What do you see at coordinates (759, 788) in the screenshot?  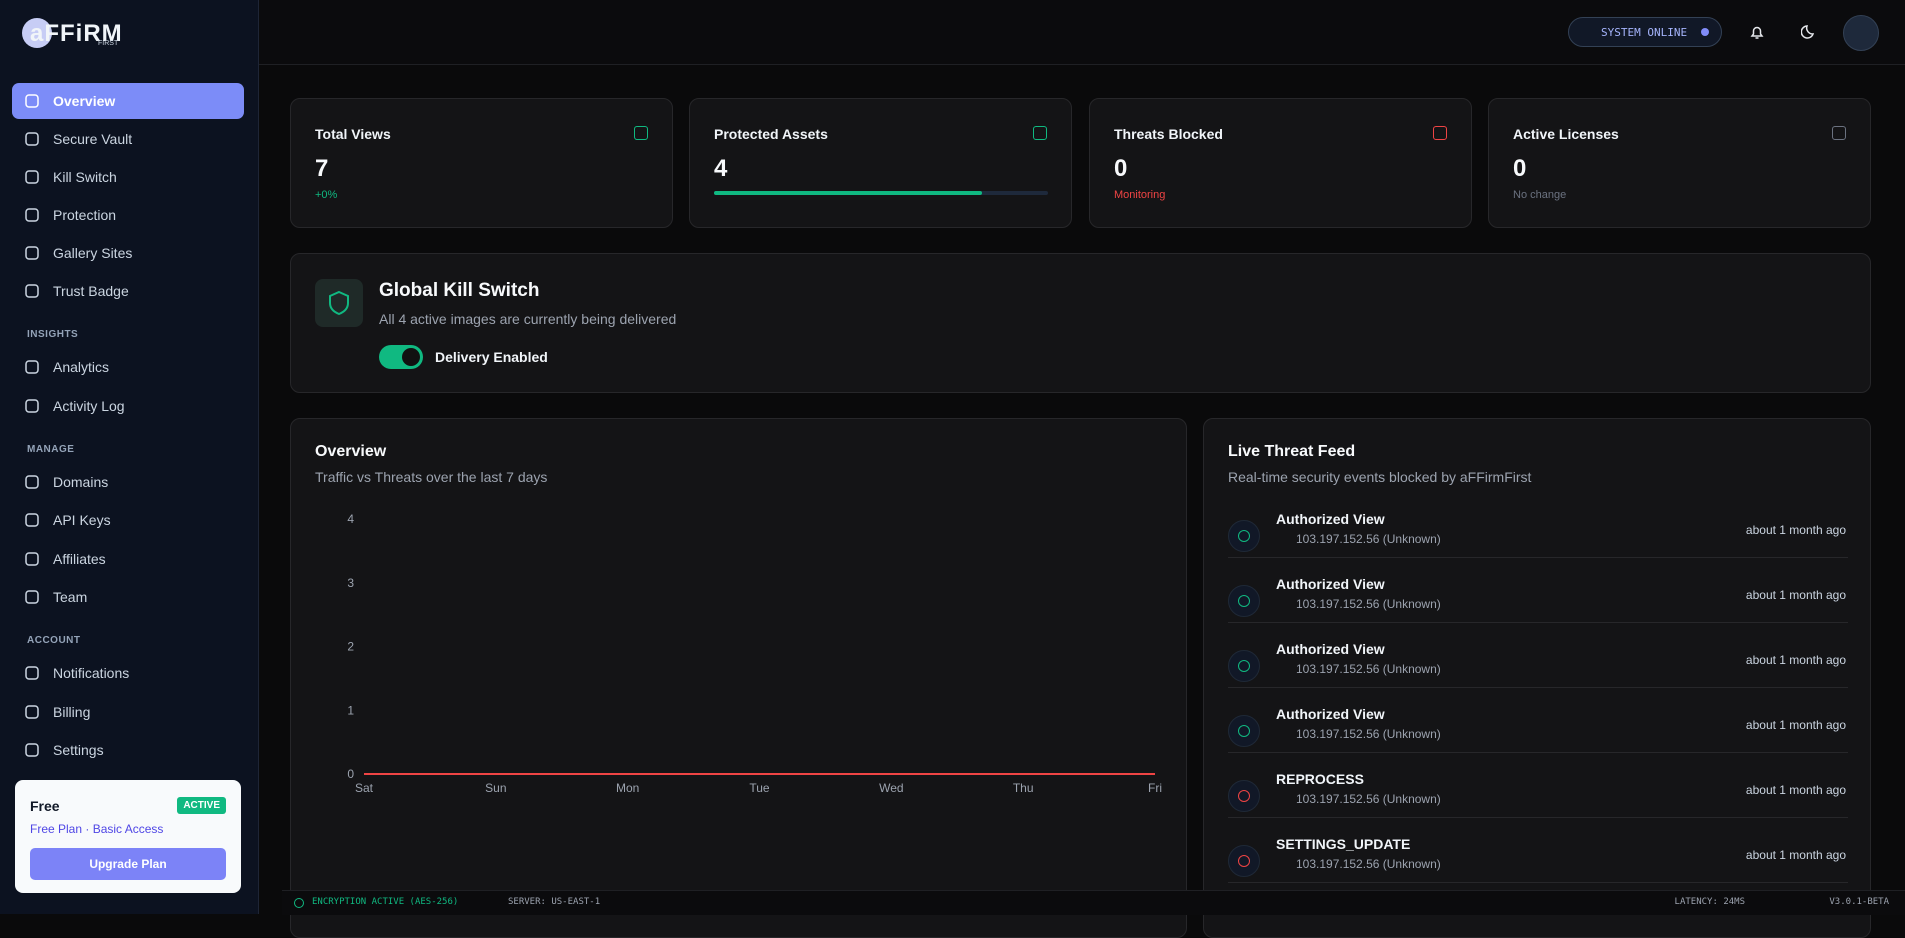 I see `x-tick-label: Tue` at bounding box center [759, 788].